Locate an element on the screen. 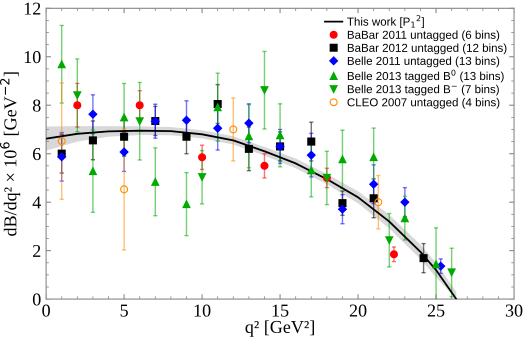  legend-label: BaBar 2011 untagged (6 bins) is located at coordinates (424, 36).